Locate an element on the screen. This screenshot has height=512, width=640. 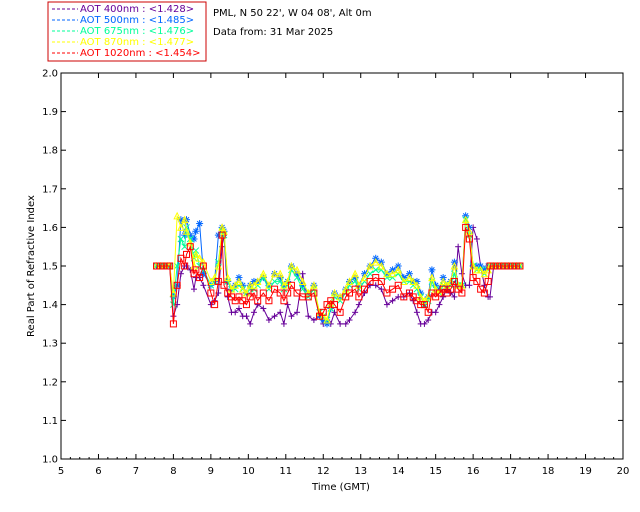
y-tick-label: 1.8 is located at coordinates (50, 151).